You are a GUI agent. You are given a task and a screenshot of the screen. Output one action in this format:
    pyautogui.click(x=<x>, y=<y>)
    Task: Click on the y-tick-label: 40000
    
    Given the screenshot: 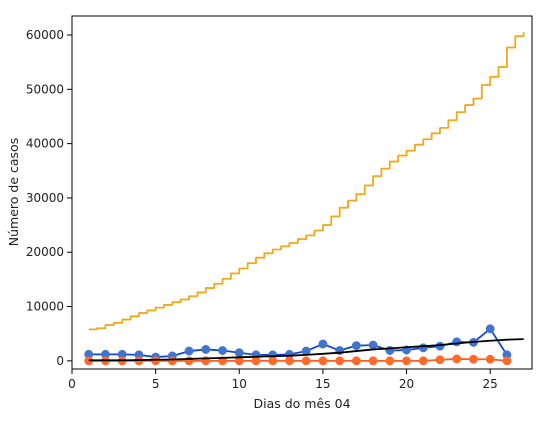 What is the action you would take?
    pyautogui.click(x=45, y=144)
    